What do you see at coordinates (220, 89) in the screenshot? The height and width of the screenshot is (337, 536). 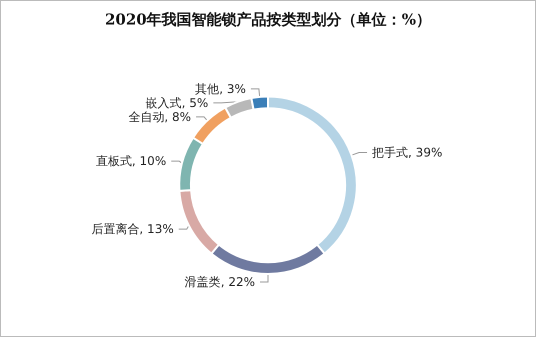 I see `slice-label: 其他, 3%` at bounding box center [220, 89].